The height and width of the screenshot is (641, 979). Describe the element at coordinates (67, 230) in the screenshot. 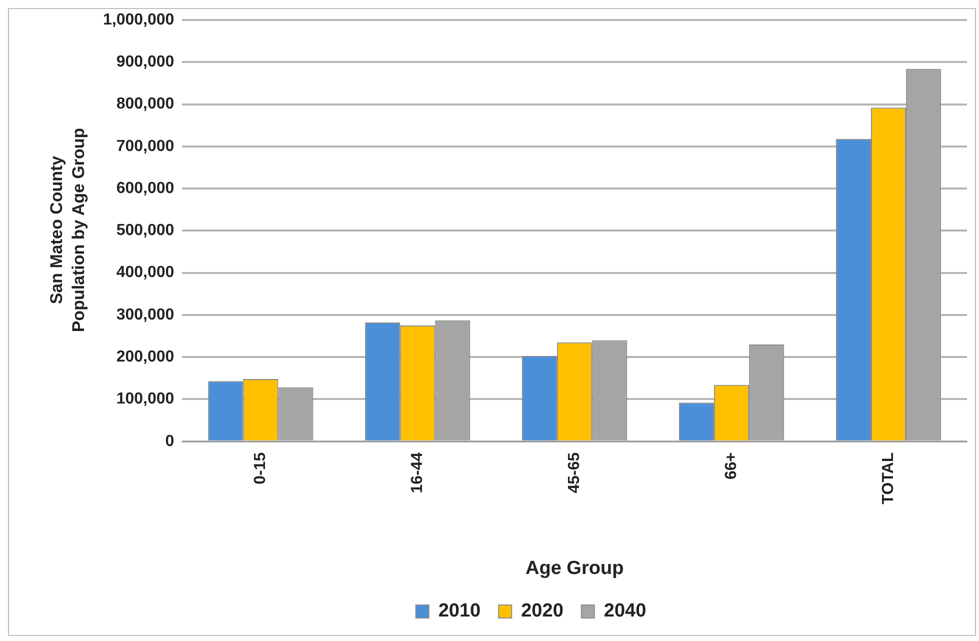

I see `y-axis-title: San Mateo County Population by Age Group` at that location.